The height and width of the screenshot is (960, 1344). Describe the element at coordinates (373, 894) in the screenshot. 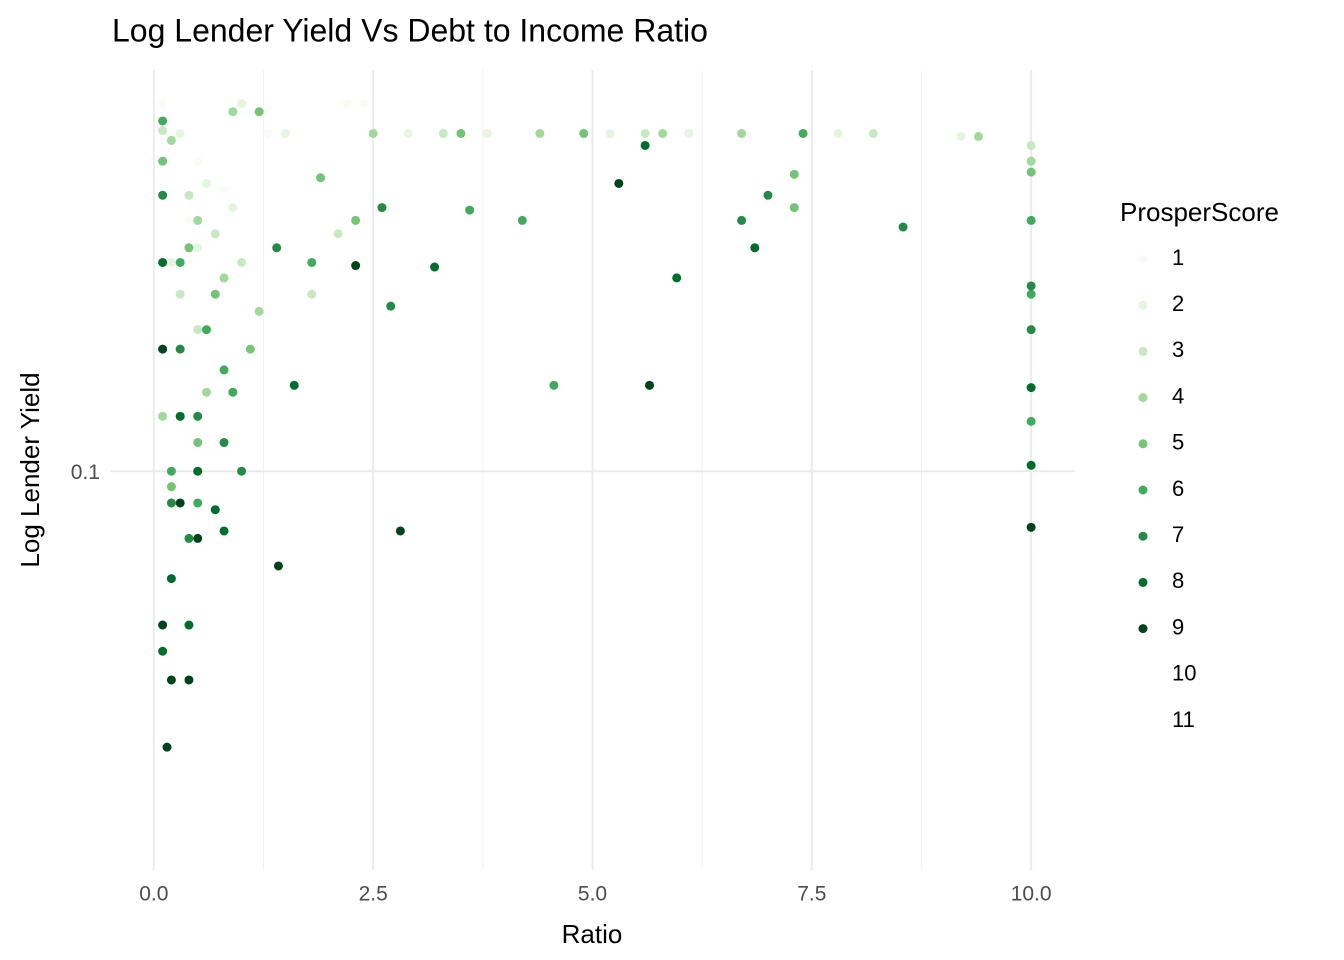

I see `x-tick-label: 2.5` at that location.